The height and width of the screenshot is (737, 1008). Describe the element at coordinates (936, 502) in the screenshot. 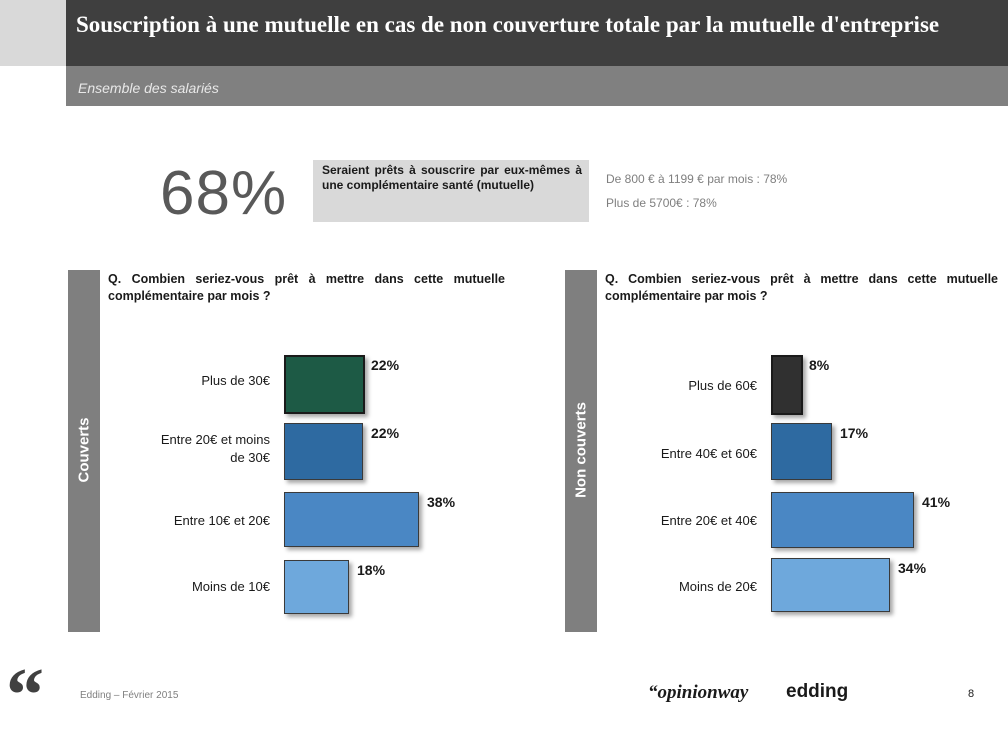

I see `data-label: 41%` at that location.